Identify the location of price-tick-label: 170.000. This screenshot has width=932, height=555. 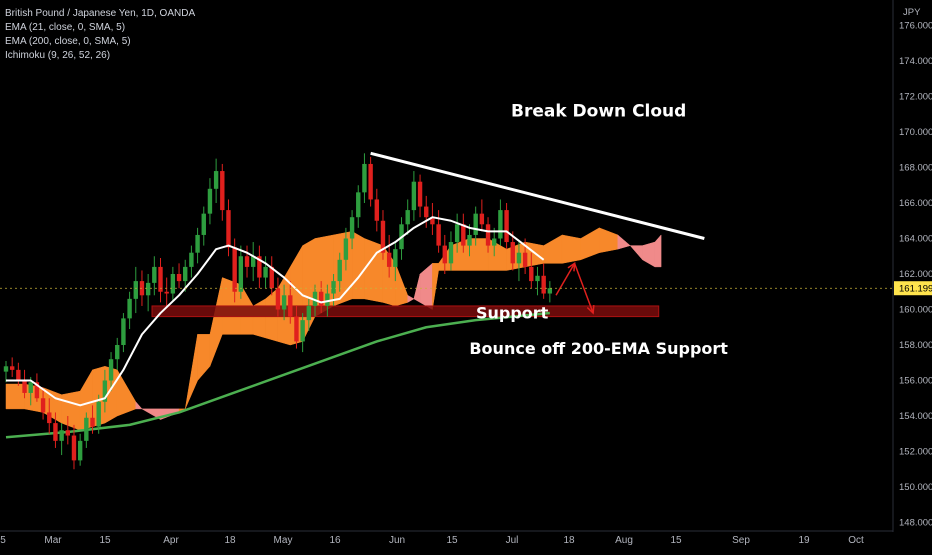
(915, 132).